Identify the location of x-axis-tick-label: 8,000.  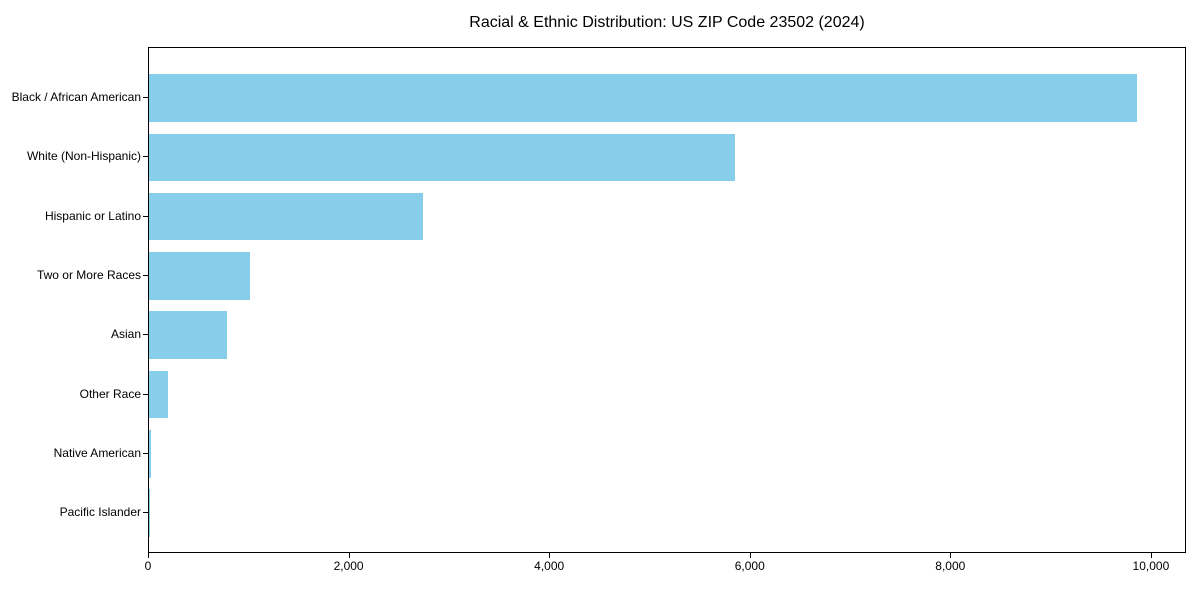
(950, 566).